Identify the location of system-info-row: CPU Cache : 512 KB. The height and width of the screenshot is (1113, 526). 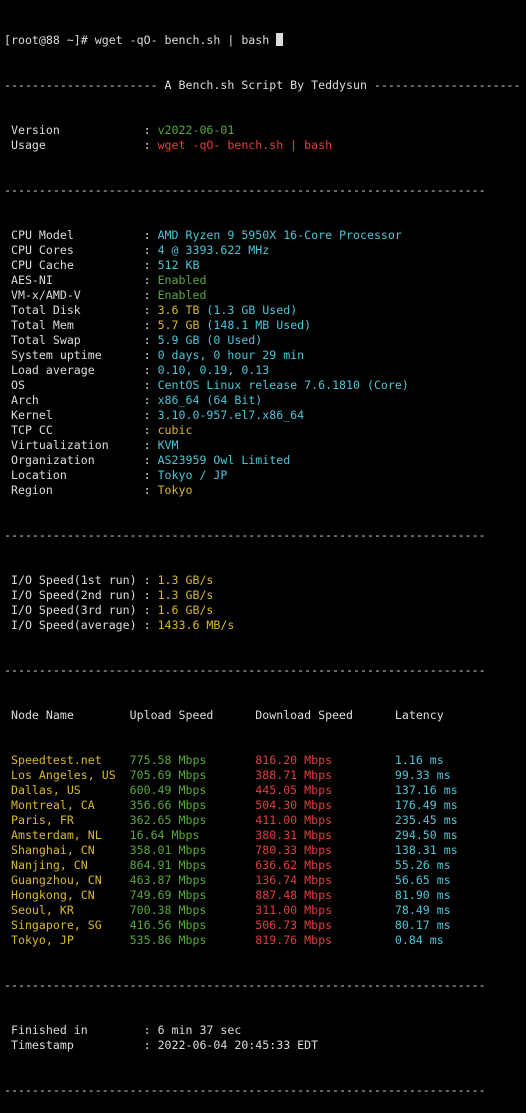
(265, 265).